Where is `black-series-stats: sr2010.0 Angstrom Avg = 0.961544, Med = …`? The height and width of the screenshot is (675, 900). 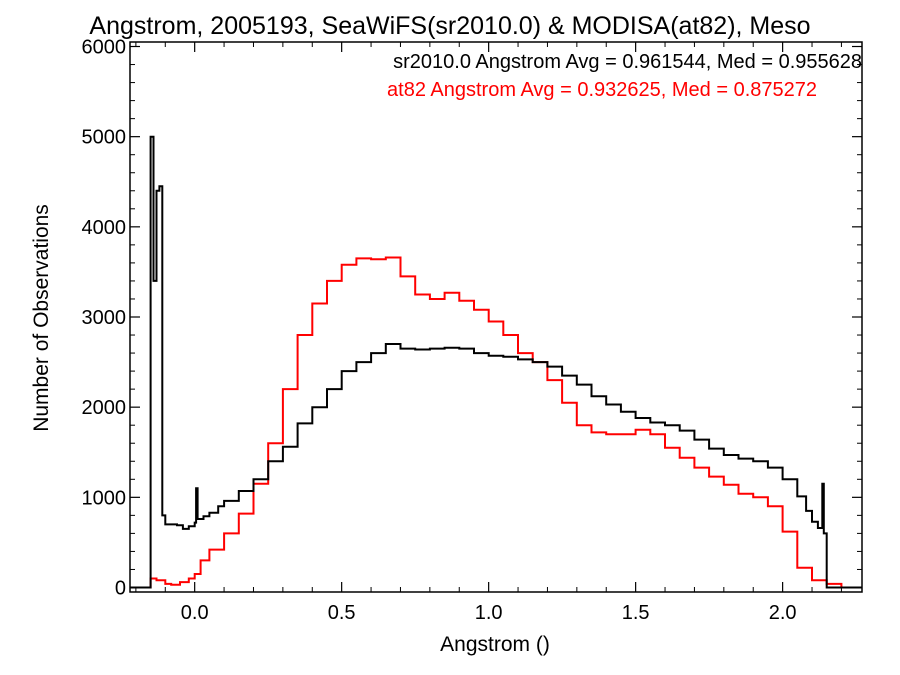
black-series-stats: sr2010.0 Angstrom Avg = 0.961544, Med = … is located at coordinates (627, 62).